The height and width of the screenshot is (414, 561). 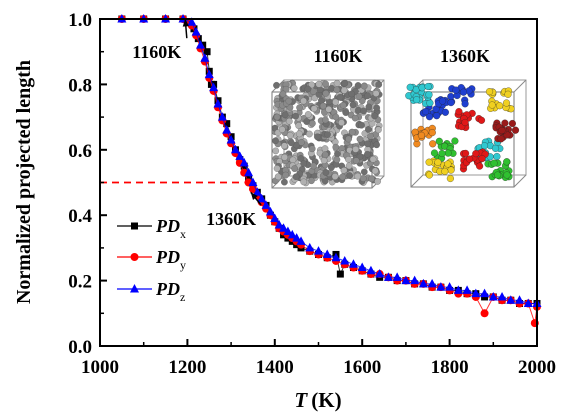 I want to click on x-tick-label: 2000, so click(x=537, y=367).